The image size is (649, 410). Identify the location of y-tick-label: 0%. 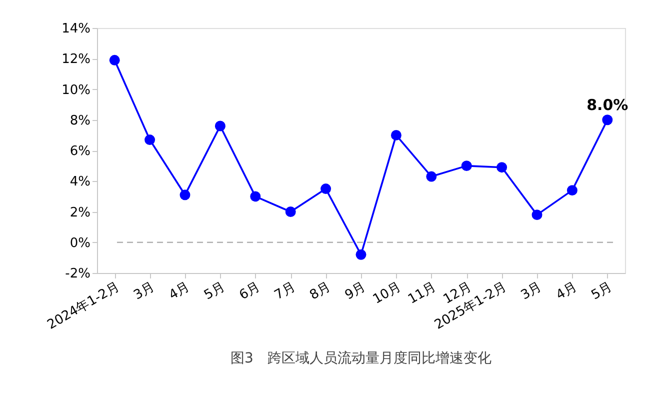
(80, 243).